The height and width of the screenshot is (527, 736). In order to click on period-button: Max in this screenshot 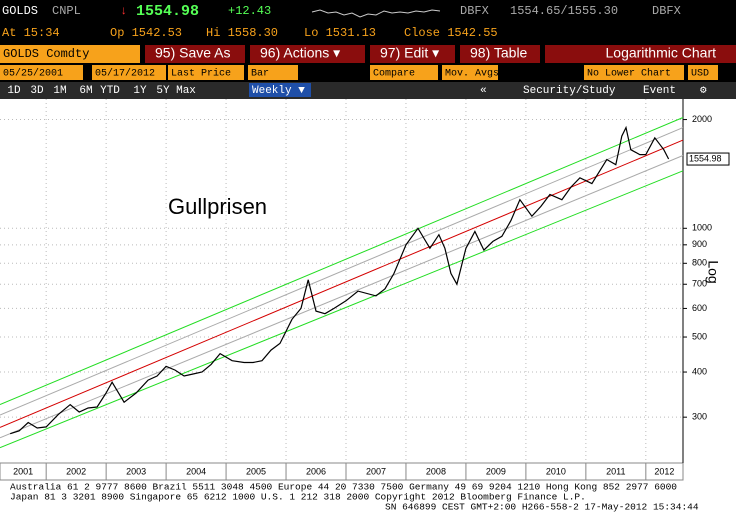, I will do `click(186, 91)`.